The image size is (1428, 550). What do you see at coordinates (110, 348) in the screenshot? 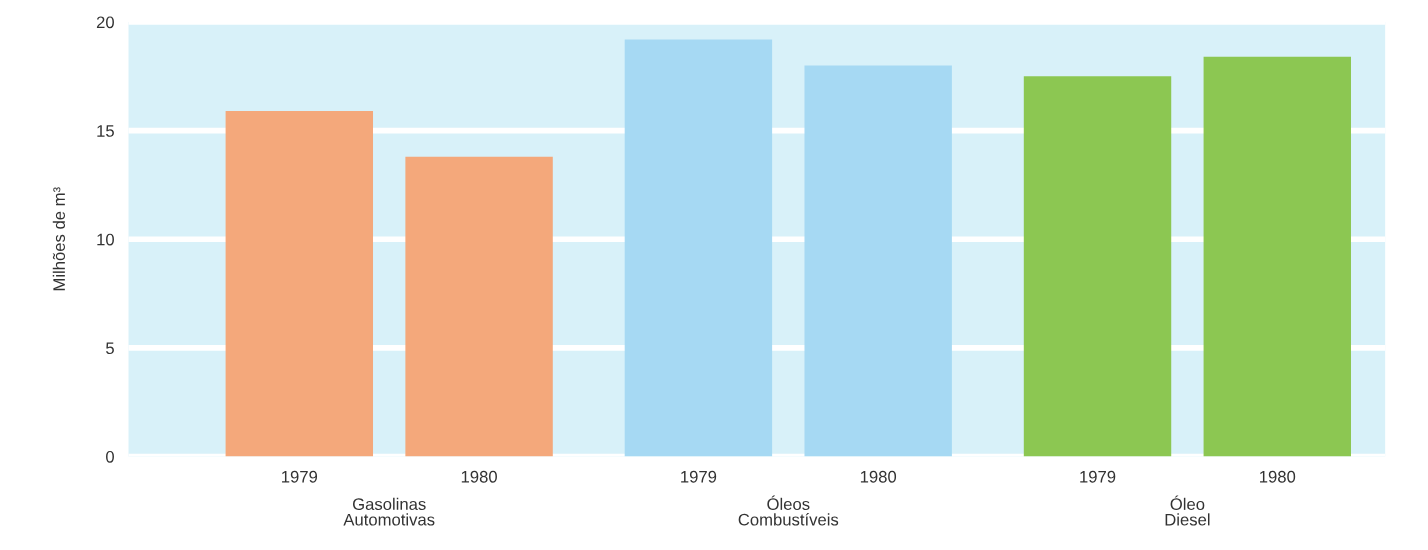
I see `y-tick-label: 5` at bounding box center [110, 348].